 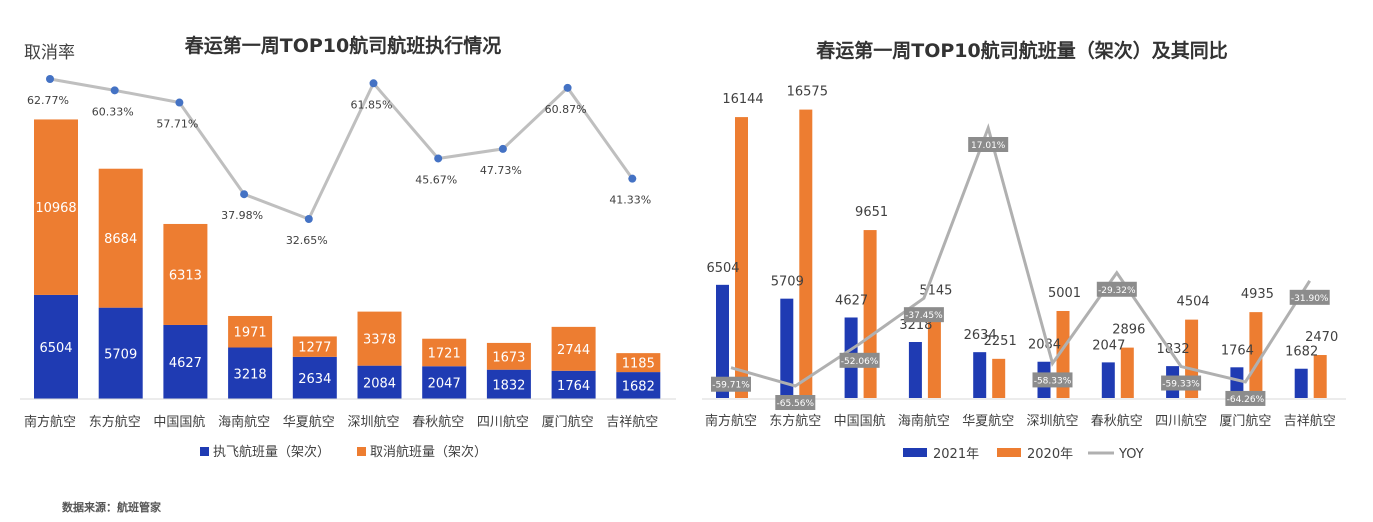 What do you see at coordinates (1301, 352) in the screenshot?
I see `value-label-2021: 1682` at bounding box center [1301, 352].